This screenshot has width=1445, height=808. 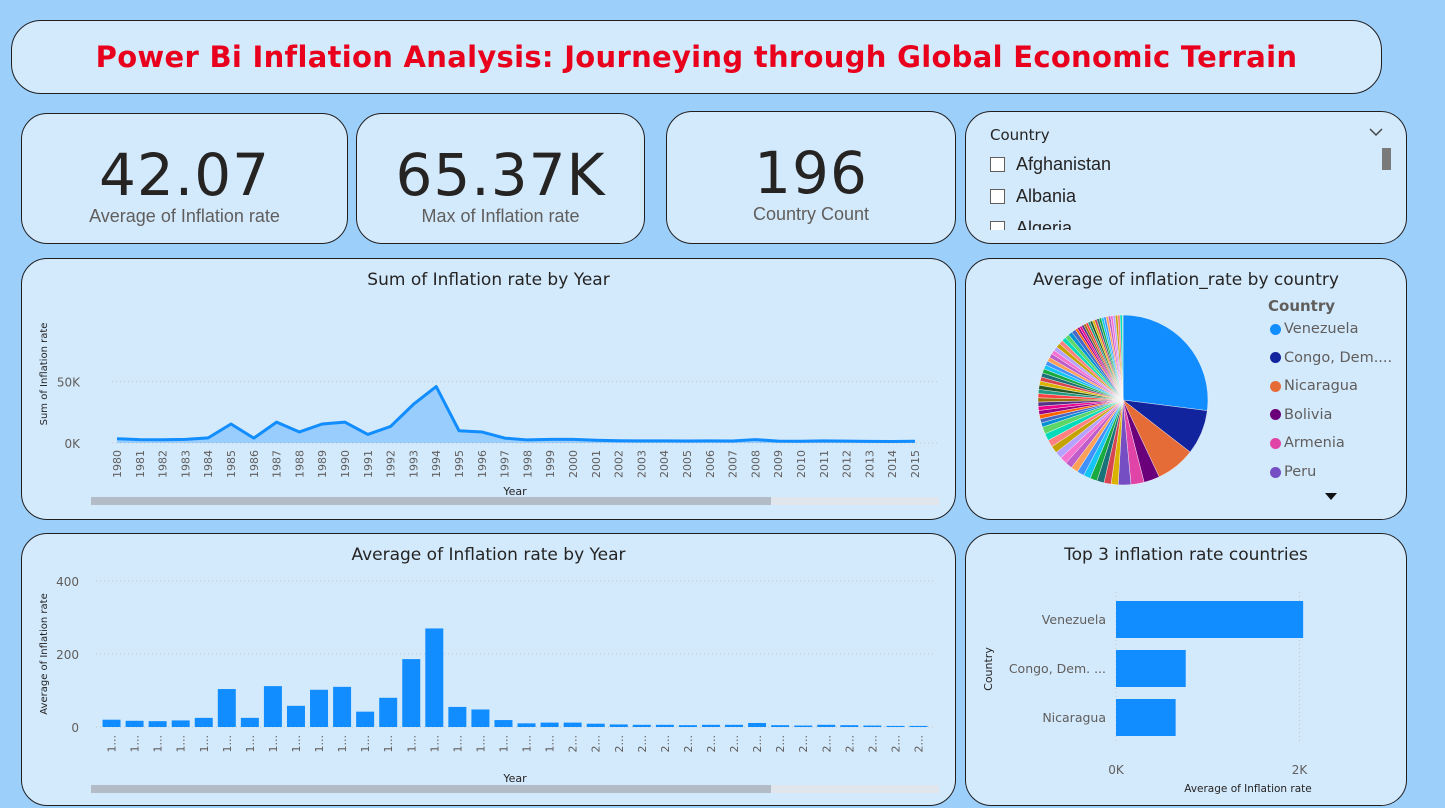 I want to click on series-line, so click(x=516, y=414).